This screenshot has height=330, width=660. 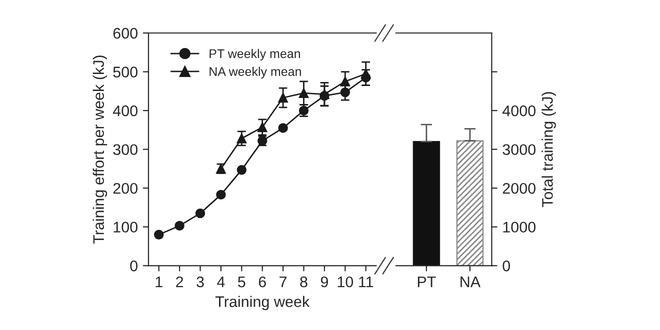 What do you see at coordinates (519, 227) in the screenshot?
I see `y-tick-label: 1000` at bounding box center [519, 227].